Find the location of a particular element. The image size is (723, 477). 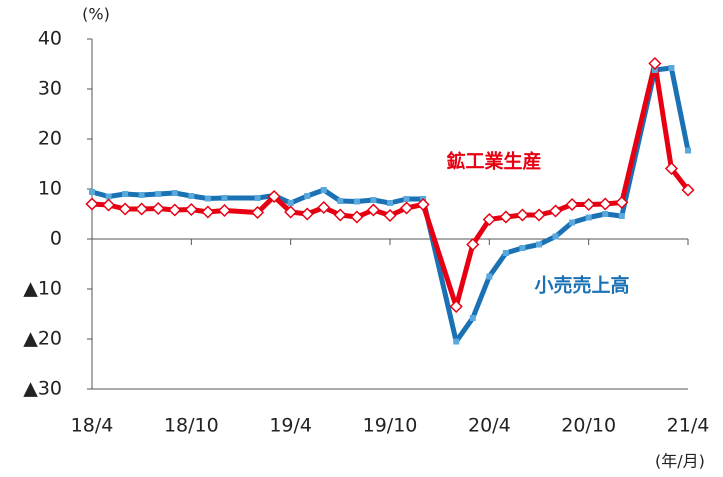

y-tick-label: 30 is located at coordinates (50, 89).